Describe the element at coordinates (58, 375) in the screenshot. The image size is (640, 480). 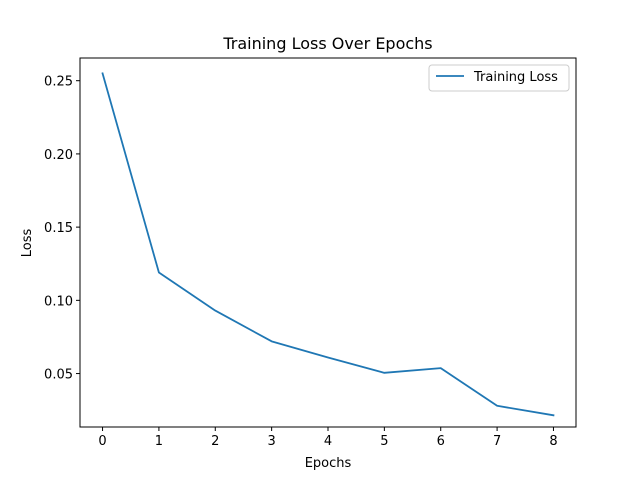
I see `y-tick-label: 0.05` at that location.